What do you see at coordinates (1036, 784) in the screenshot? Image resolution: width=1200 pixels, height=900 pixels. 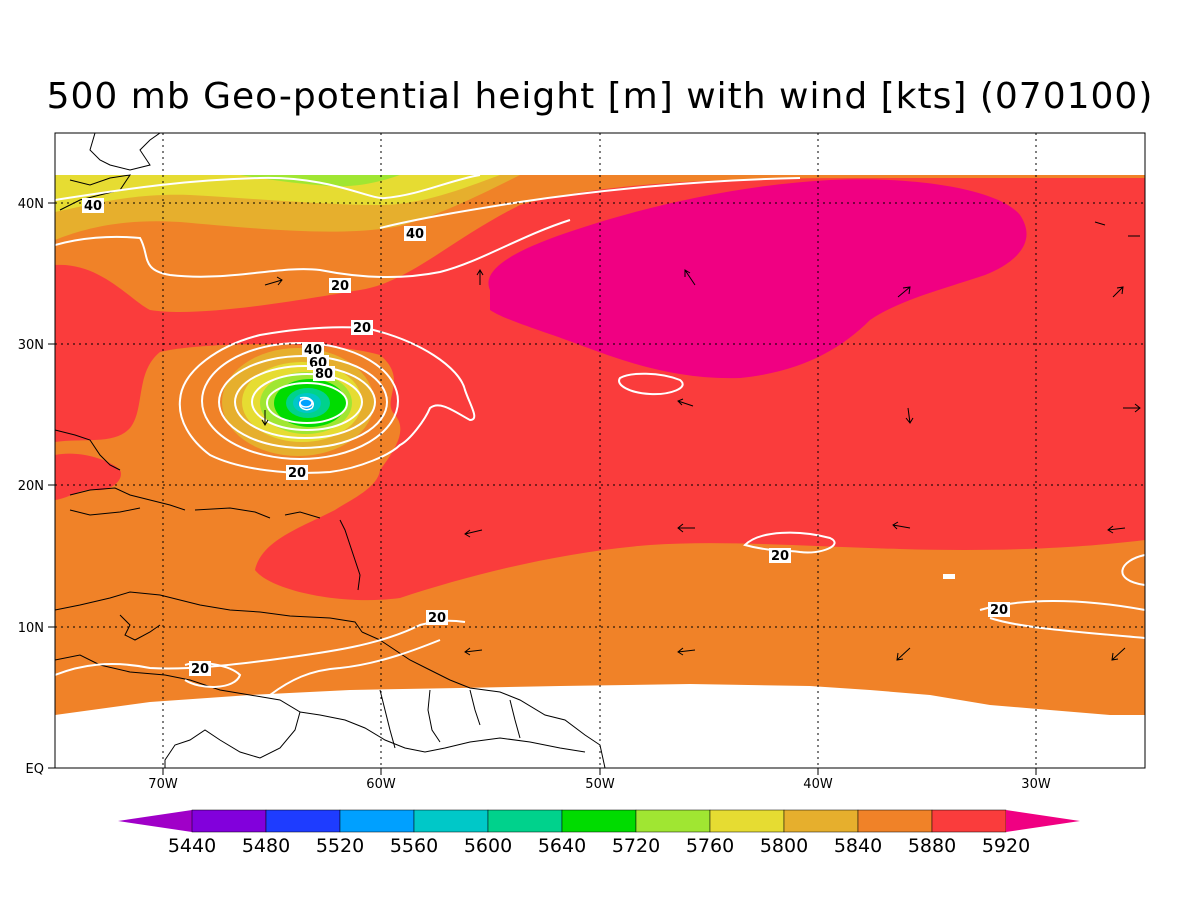 I see `lon-label: 30W` at bounding box center [1036, 784].